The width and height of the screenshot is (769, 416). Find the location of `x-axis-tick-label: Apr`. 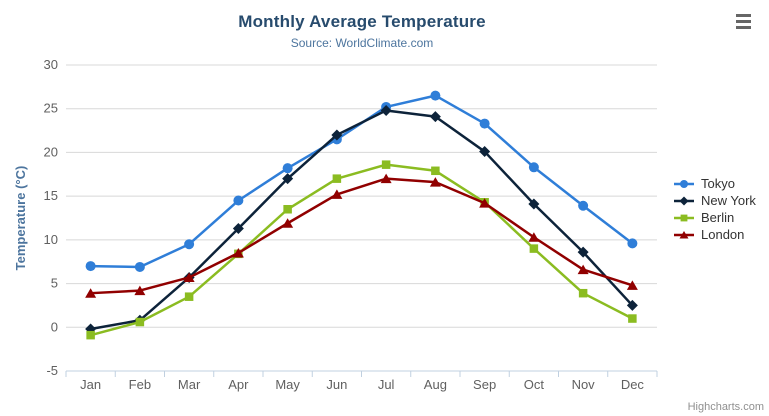

x-axis-tick-label: Apr is located at coordinates (238, 384).